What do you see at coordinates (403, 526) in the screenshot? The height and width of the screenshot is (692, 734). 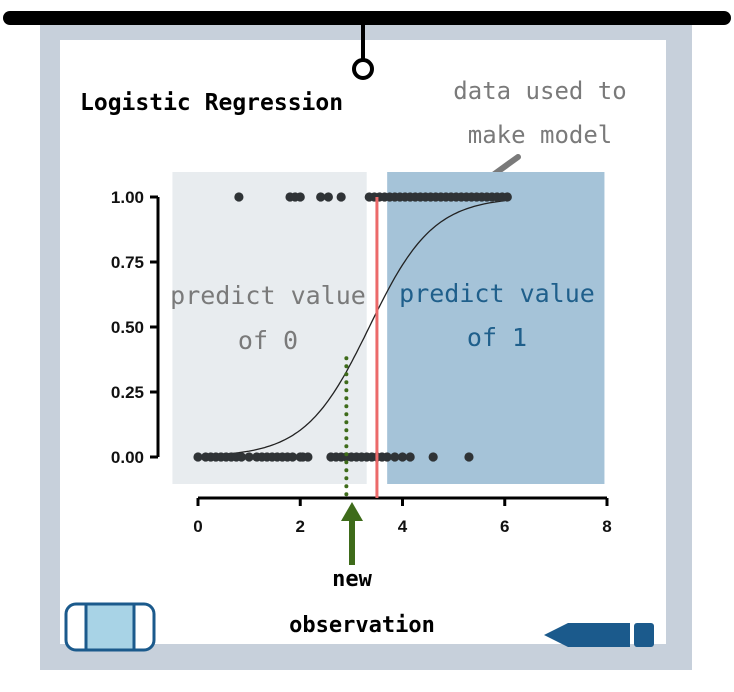 I see `x-tick-label: 4` at bounding box center [403, 526].